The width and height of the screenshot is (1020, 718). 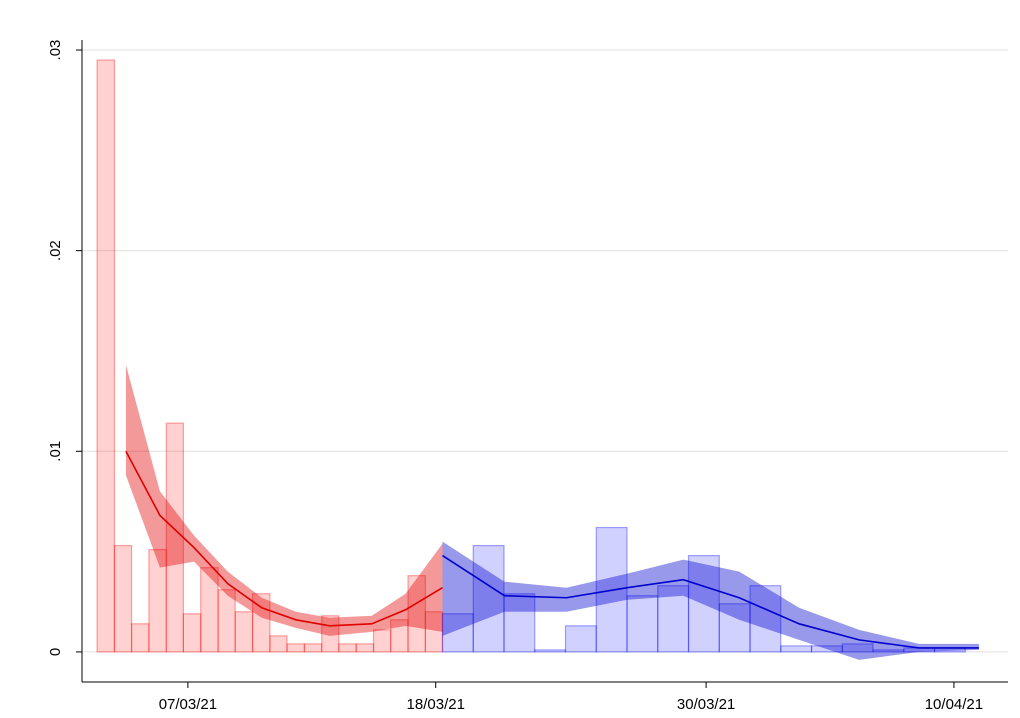 I want to click on y-tick-label: 0, so click(x=55, y=652).